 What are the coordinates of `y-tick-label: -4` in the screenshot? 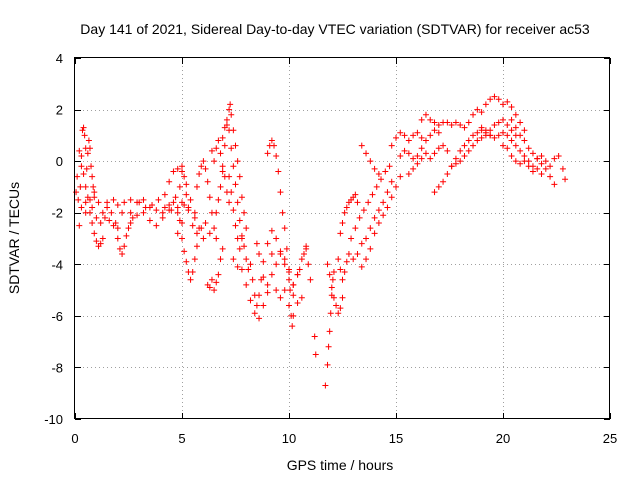 It's located at (57, 264).